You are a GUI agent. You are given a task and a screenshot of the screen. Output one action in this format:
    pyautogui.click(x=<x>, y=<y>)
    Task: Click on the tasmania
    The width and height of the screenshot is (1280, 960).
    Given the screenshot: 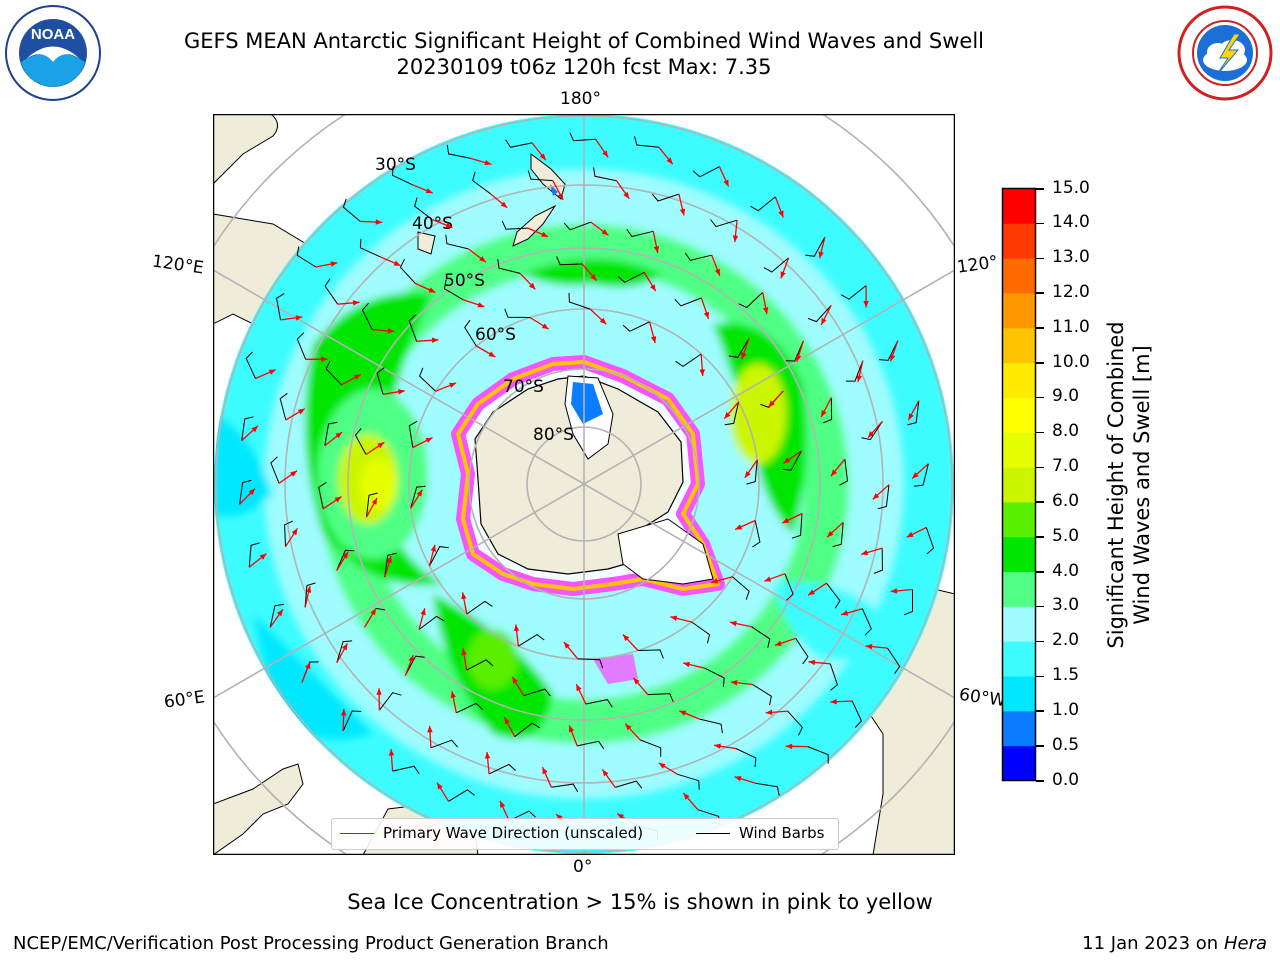 What is the action you would take?
    pyautogui.click(x=426, y=243)
    